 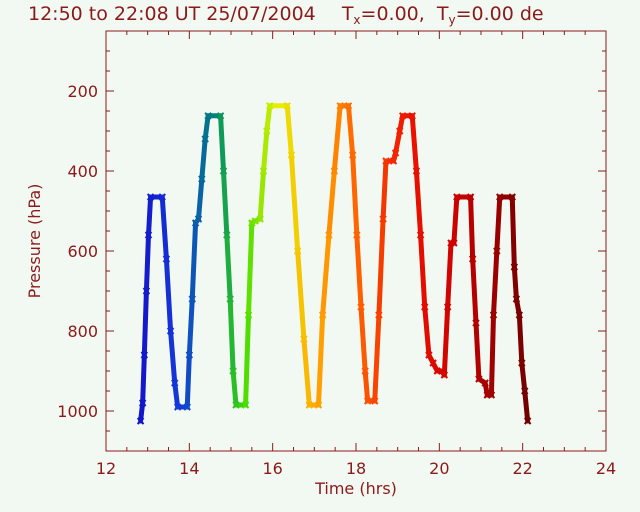 I want to click on x-tick-label: 24, so click(x=606, y=468).